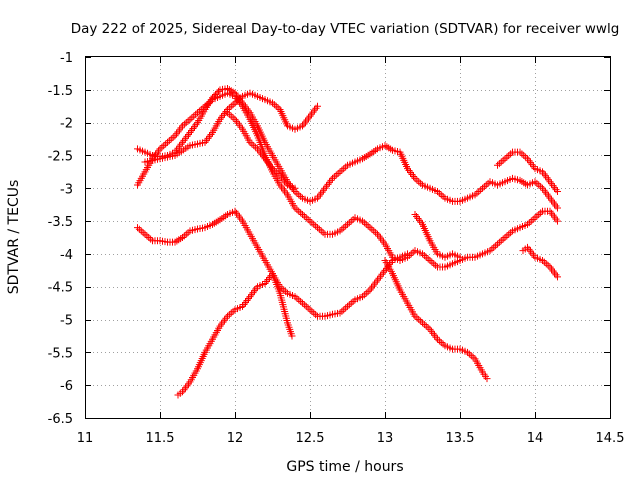 Image resolution: width=640 pixels, height=480 pixels. I want to click on y-tick-label: -5.5, so click(60, 353).